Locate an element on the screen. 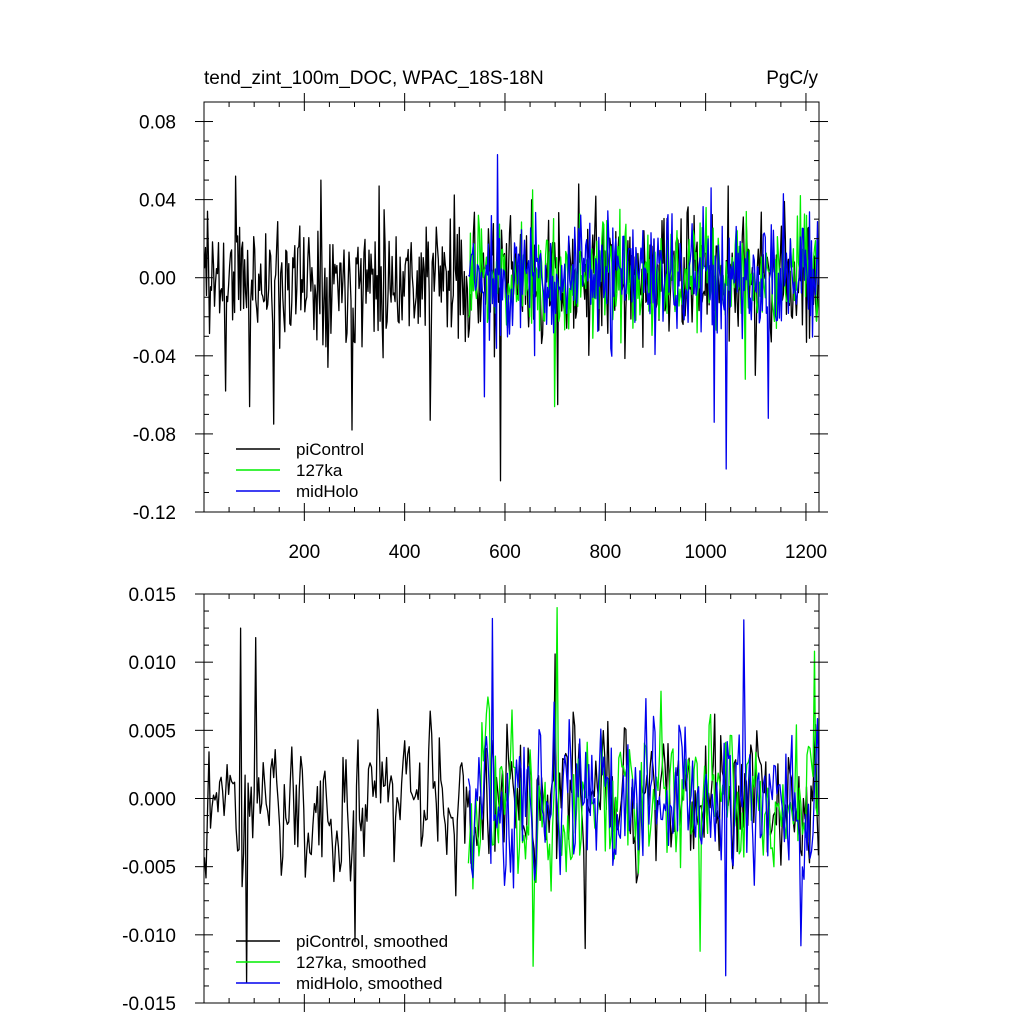 This screenshot has height=1024, width=1024. x-tick-label: 1200 is located at coordinates (806, 552).